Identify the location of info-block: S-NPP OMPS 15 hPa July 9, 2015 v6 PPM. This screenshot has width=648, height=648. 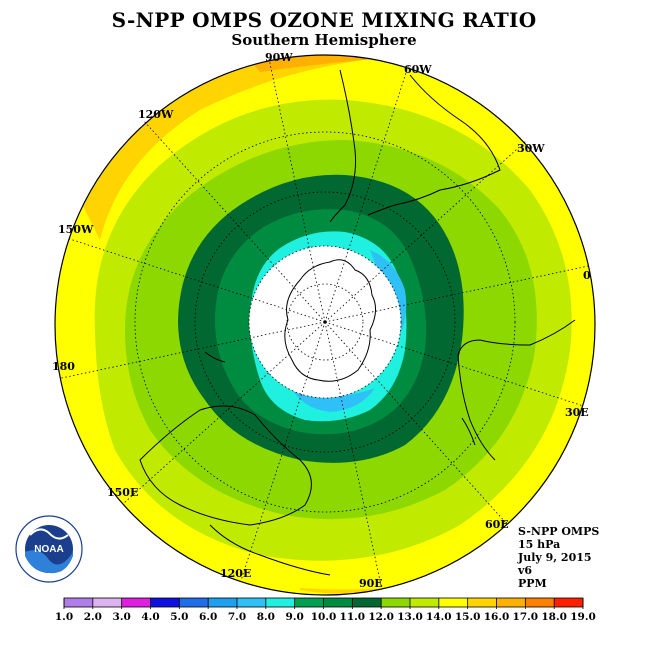
(558, 557).